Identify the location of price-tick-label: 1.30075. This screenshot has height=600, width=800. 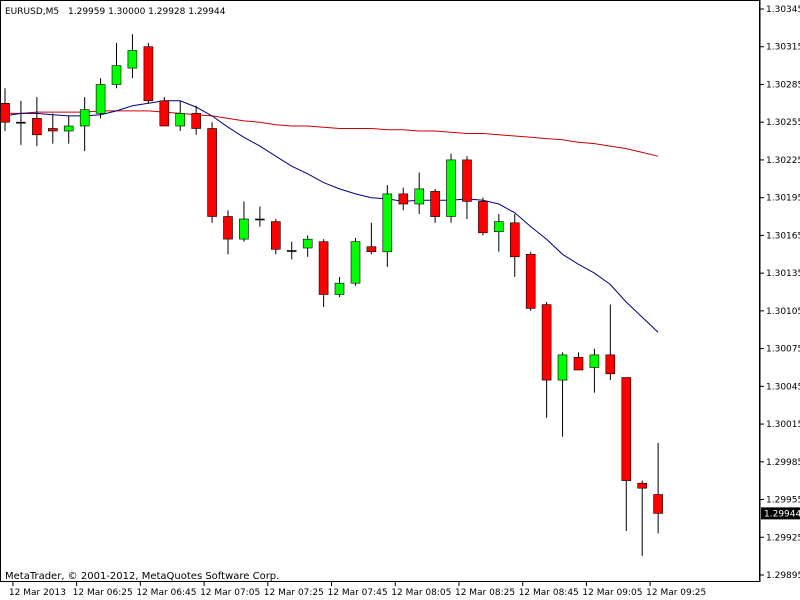
(783, 350).